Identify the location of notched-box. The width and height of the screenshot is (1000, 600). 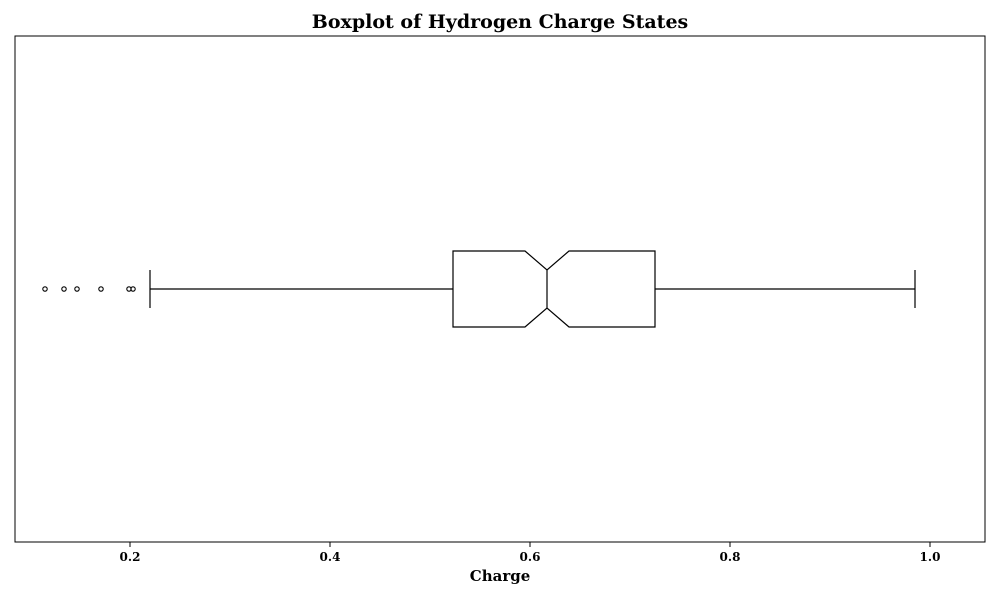
(554, 289).